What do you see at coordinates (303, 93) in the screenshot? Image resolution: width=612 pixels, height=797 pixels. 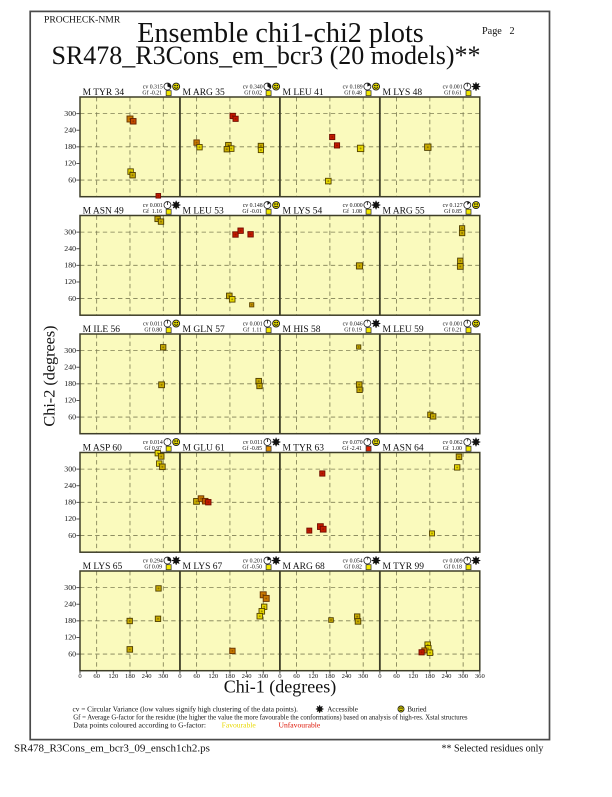 I see `svg-text: M LEU 41` at bounding box center [303, 93].